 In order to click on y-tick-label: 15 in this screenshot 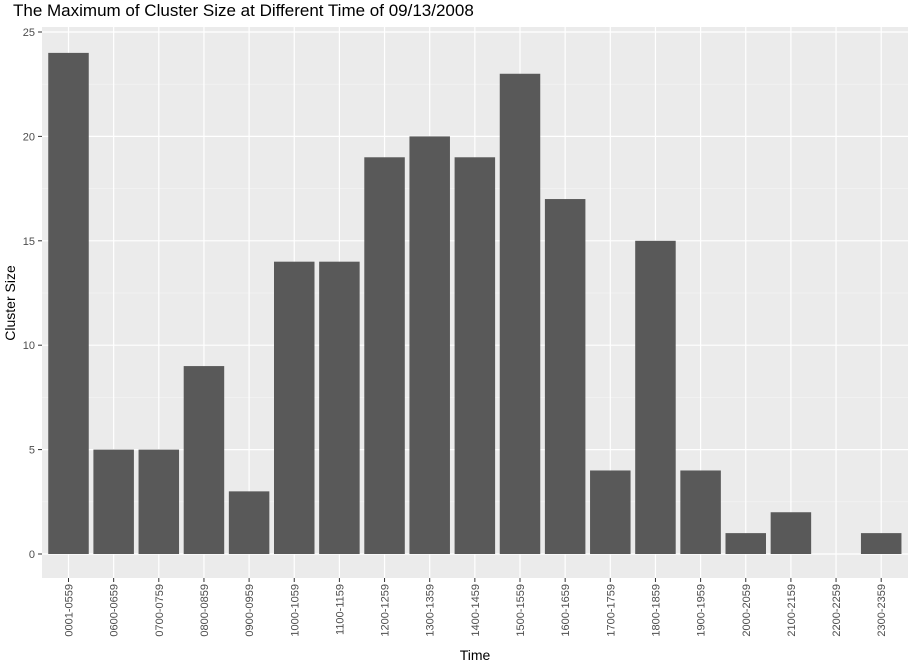, I will do `click(29, 242)`.